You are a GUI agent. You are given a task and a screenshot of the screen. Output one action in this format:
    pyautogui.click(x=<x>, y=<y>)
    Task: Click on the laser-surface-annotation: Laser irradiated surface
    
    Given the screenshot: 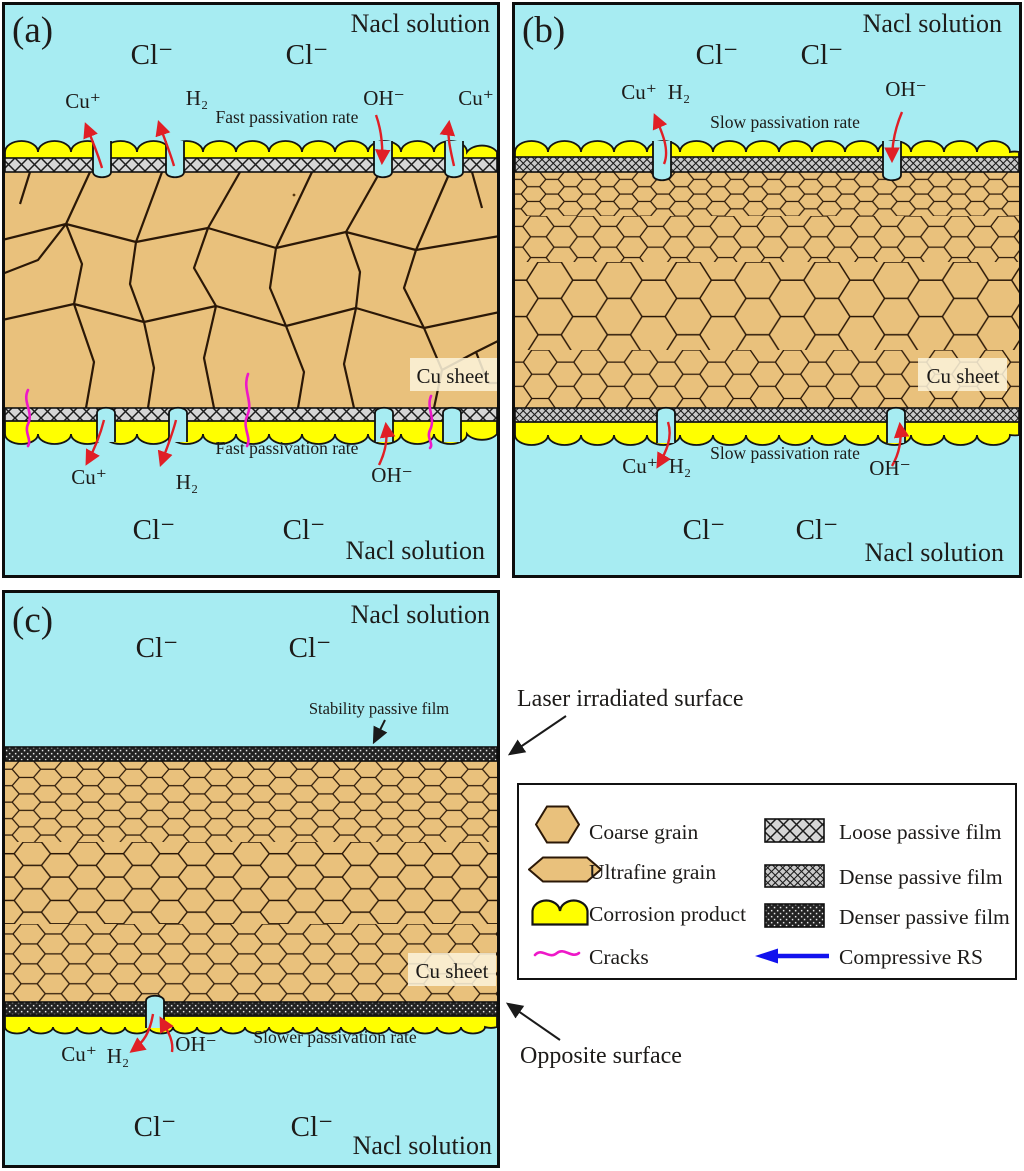 What is the action you would take?
    pyautogui.click(x=630, y=699)
    